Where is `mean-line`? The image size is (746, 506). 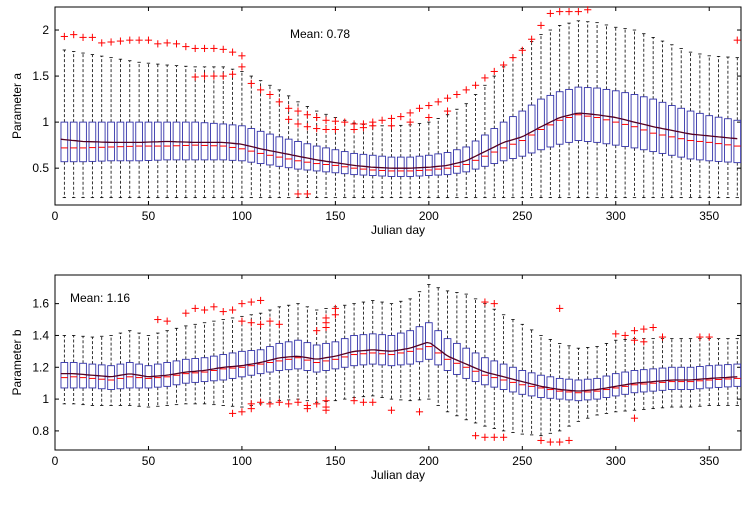 mean-line is located at coordinates (399, 140).